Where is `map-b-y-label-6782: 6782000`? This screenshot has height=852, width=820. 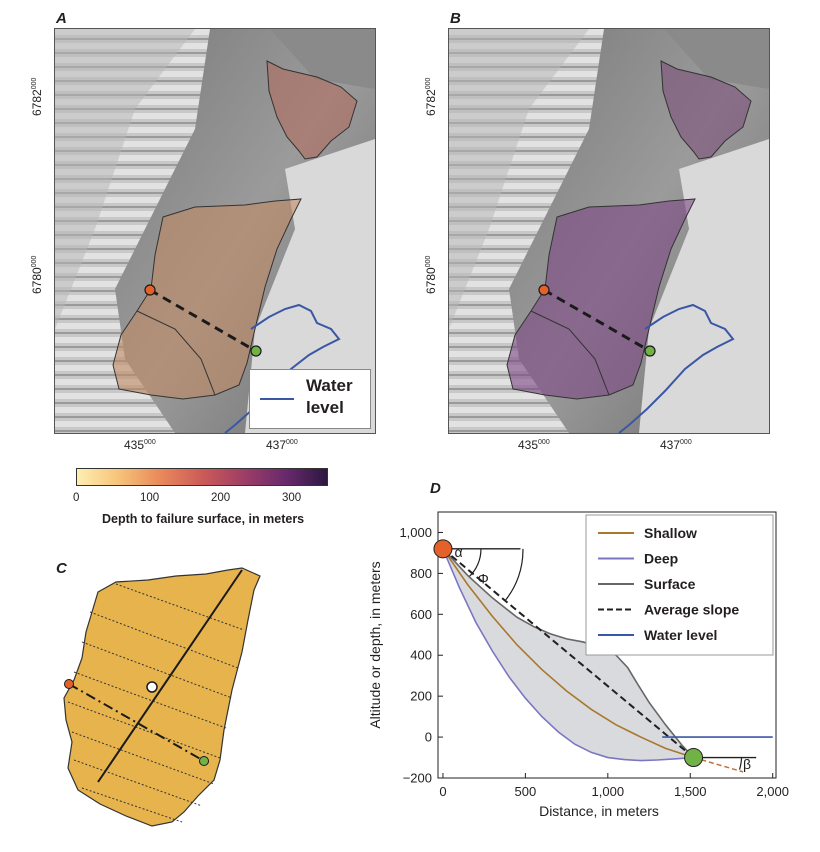
map-b-y-label-6782: 6782000 is located at coordinates (431, 96).